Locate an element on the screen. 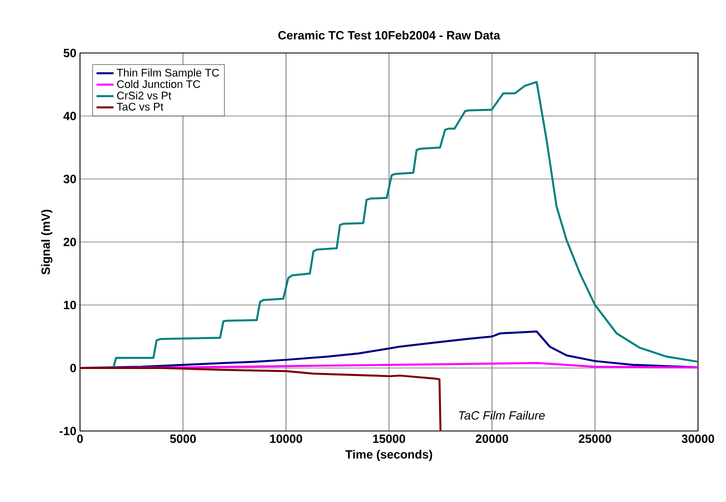 Image resolution: width=726 pixels, height=502 pixels. x-axis-title: Time (seconds) is located at coordinates (388, 455).